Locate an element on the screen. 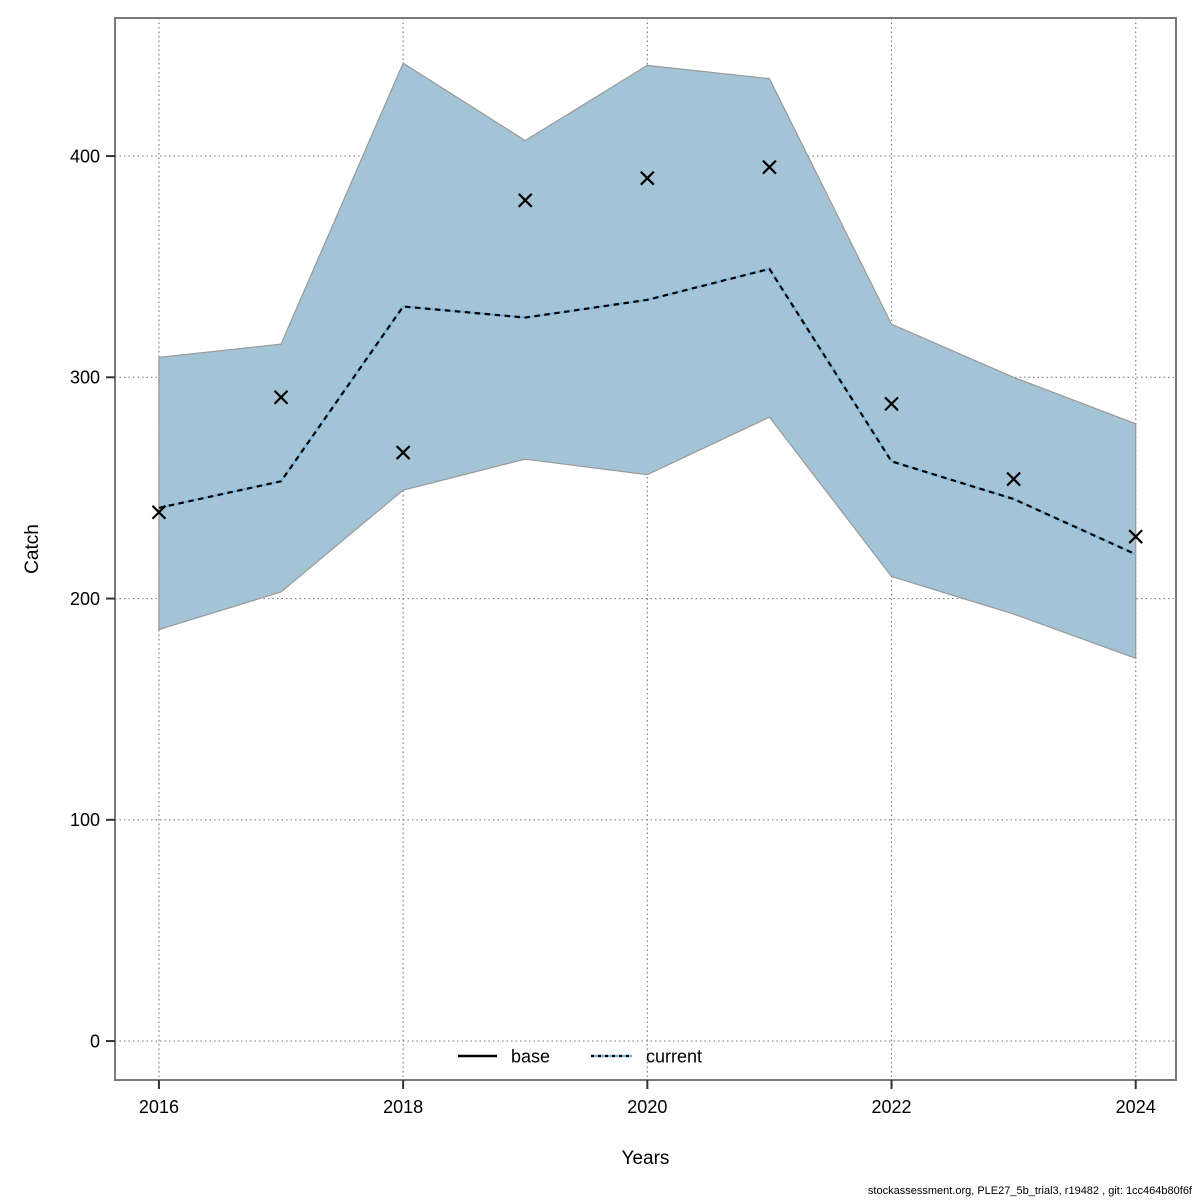  x-tick-label: 2018 is located at coordinates (403, 1107).